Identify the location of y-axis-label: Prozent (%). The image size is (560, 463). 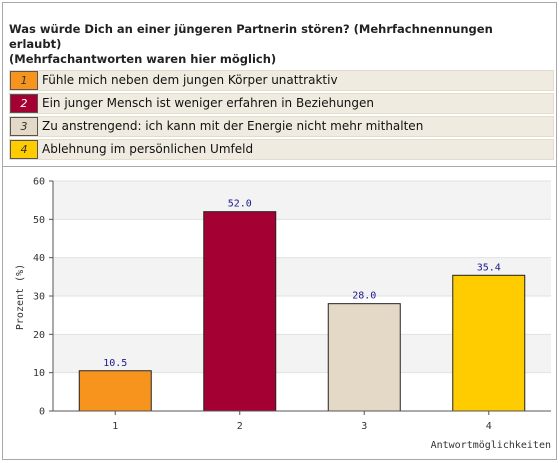
(20, 297).